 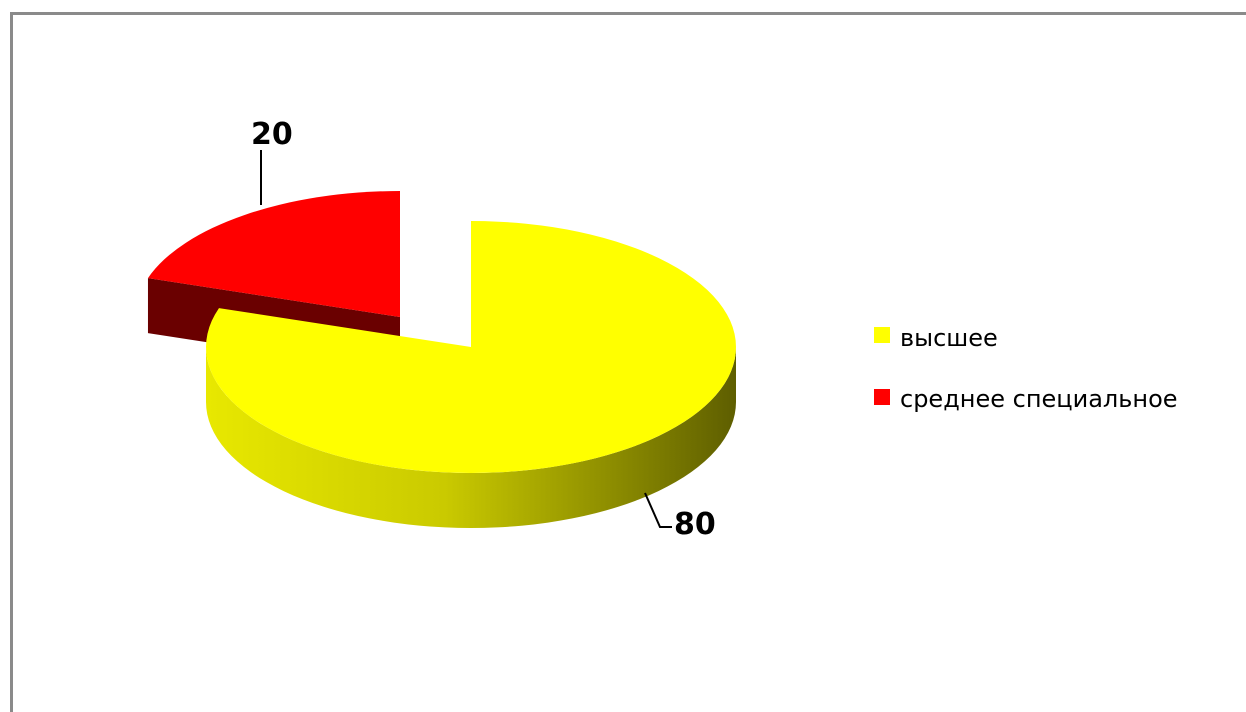 I want to click on data-label-80: 80, so click(x=695, y=524).